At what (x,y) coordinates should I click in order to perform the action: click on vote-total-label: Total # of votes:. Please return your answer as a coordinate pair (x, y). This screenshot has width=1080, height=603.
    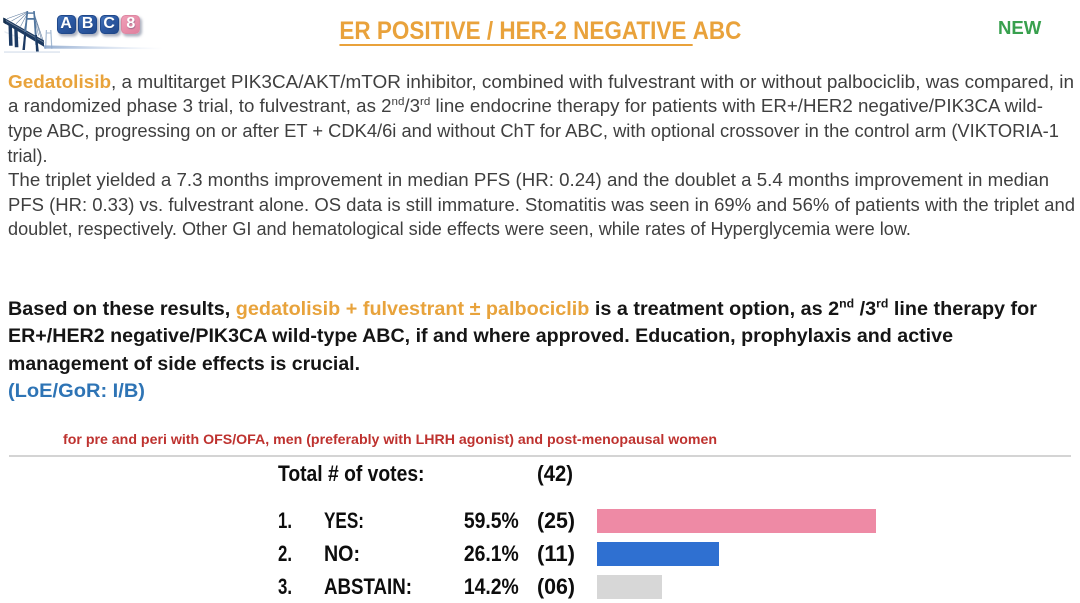
    Looking at the image, I should click on (350, 474).